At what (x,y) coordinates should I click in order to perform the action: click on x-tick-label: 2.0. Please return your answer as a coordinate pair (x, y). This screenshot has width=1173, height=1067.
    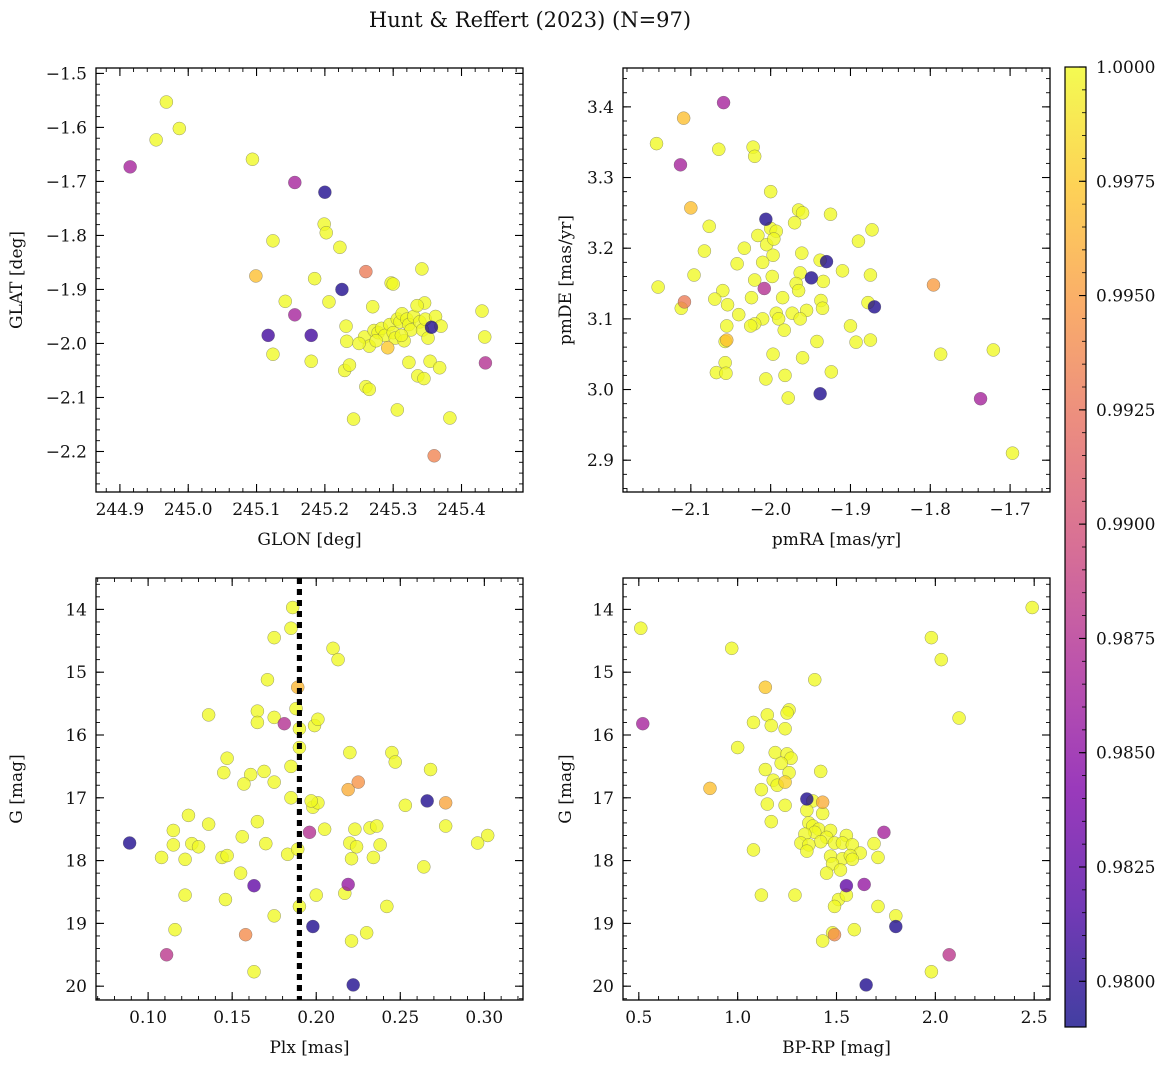
    Looking at the image, I should click on (935, 1018).